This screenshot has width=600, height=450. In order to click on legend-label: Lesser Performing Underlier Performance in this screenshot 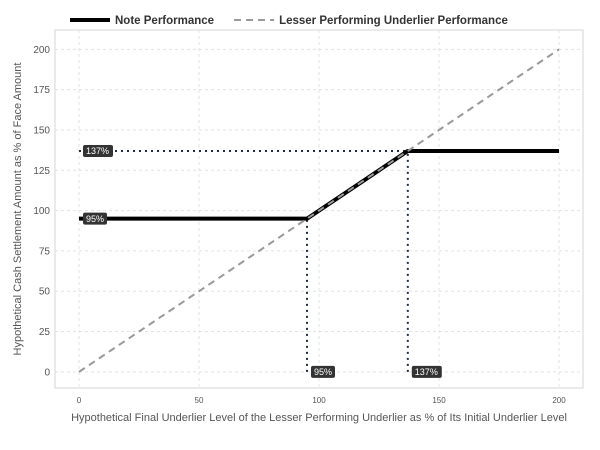, I will do `click(393, 21)`.